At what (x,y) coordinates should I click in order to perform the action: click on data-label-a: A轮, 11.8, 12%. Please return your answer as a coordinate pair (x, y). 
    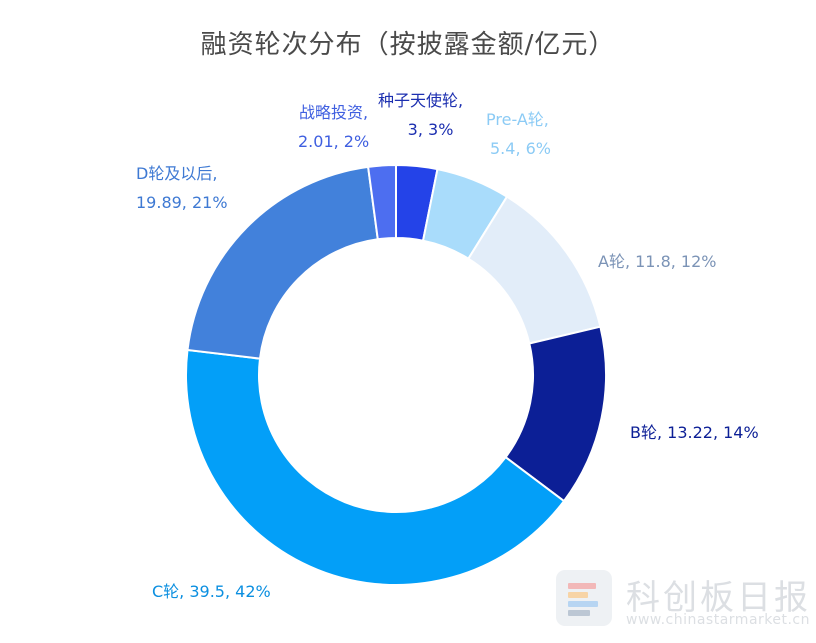
    Looking at the image, I should click on (657, 261).